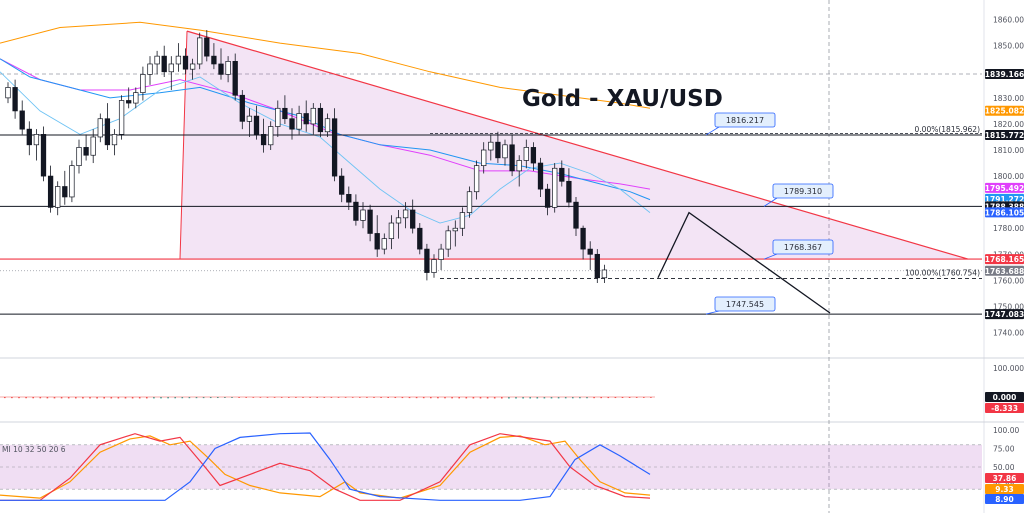 The image size is (1024, 513). I want to click on fib-labels: 0.00%(1815.962) 100.00%(1760.754), so click(942, 201).